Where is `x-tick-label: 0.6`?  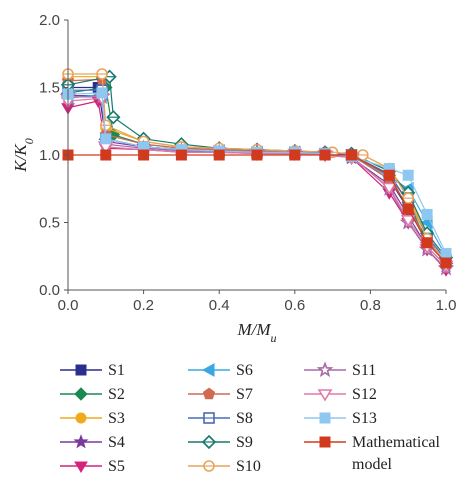 x-tick-label: 0.6 is located at coordinates (294, 305).